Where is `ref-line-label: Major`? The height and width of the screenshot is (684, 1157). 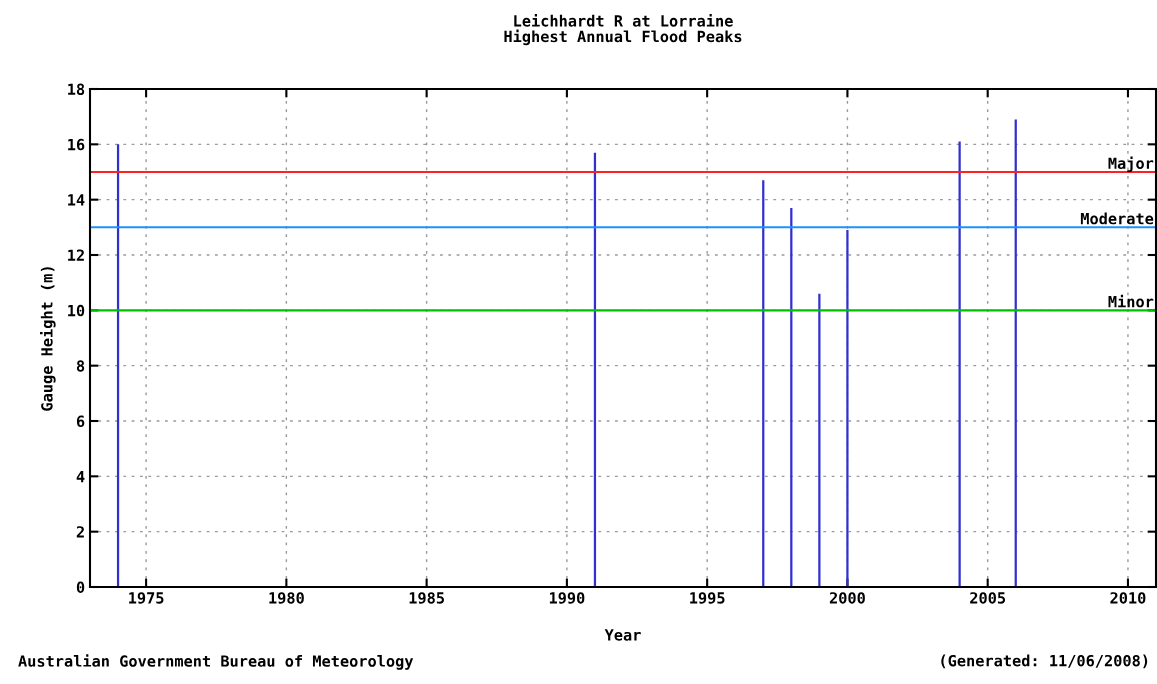
ref-line-label: Major is located at coordinates (1131, 164).